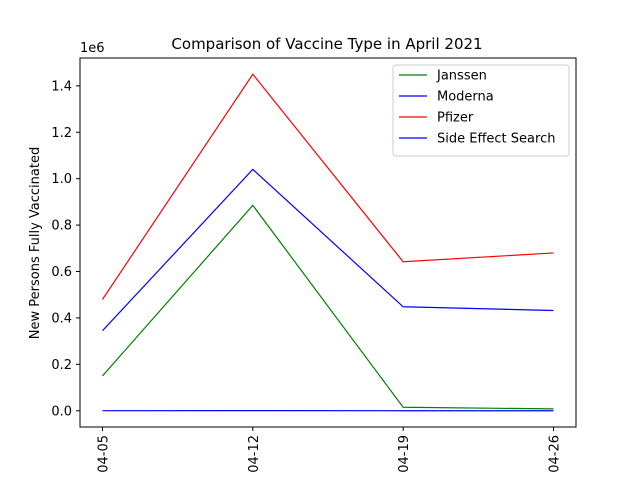  I want to click on y-axis: 0.0 0.2 0.4 0.6 0.8 1.0 1.2 1.4, so click(65, 249).